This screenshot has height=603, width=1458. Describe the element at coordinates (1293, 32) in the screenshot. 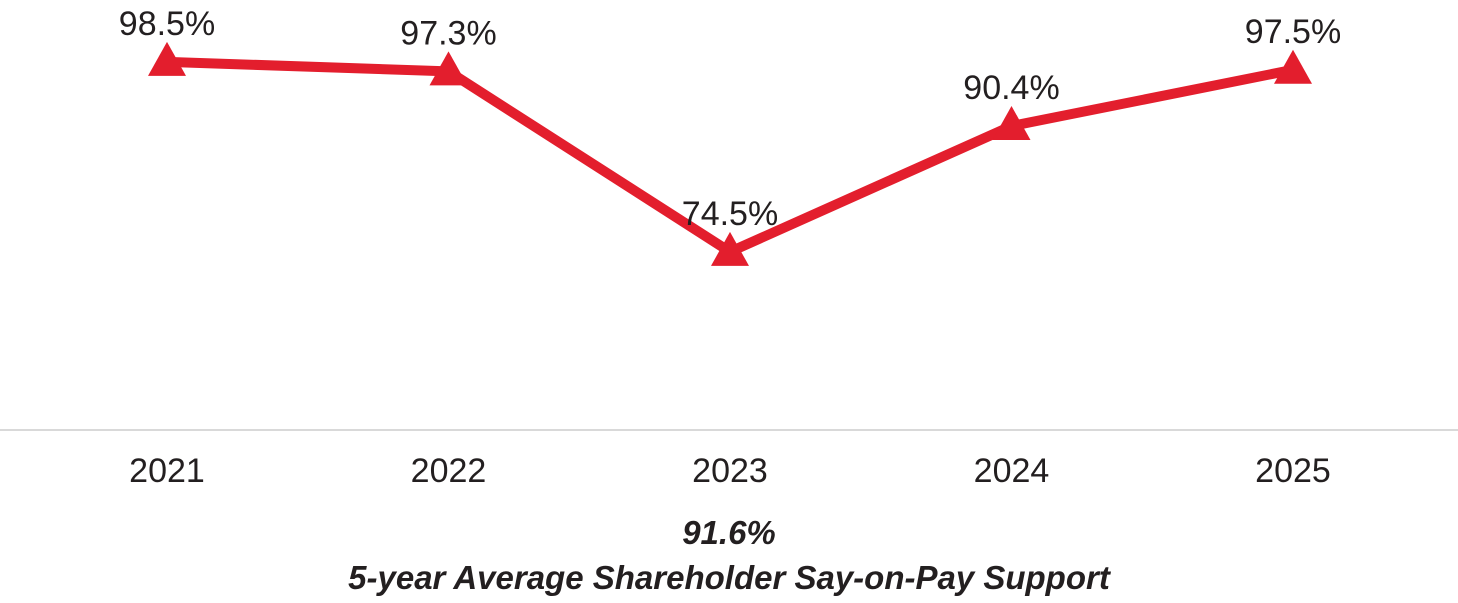

I see `data-label-2025: 97.5%` at that location.